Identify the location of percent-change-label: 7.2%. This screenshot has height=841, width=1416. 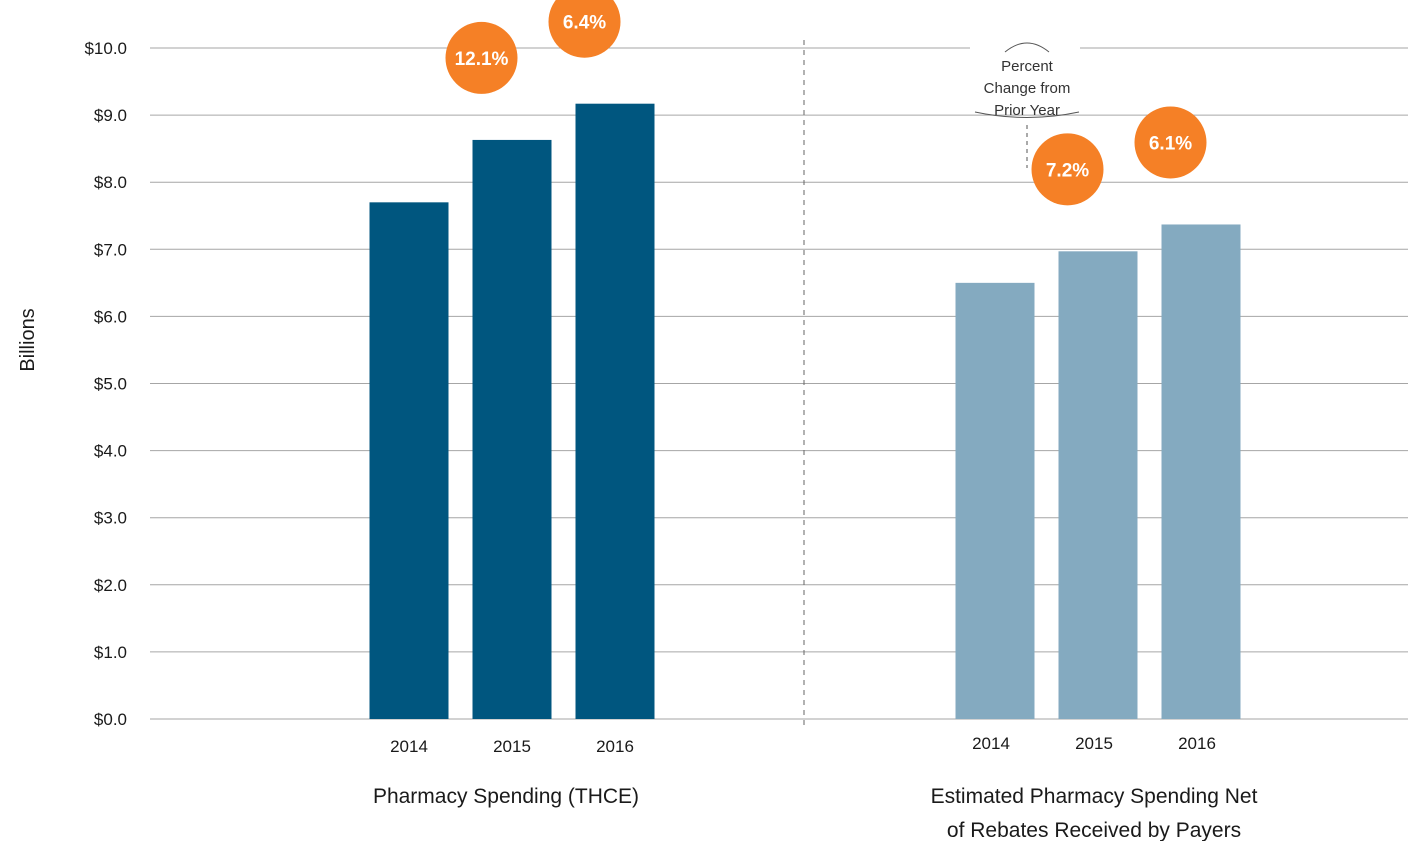
(1067, 170).